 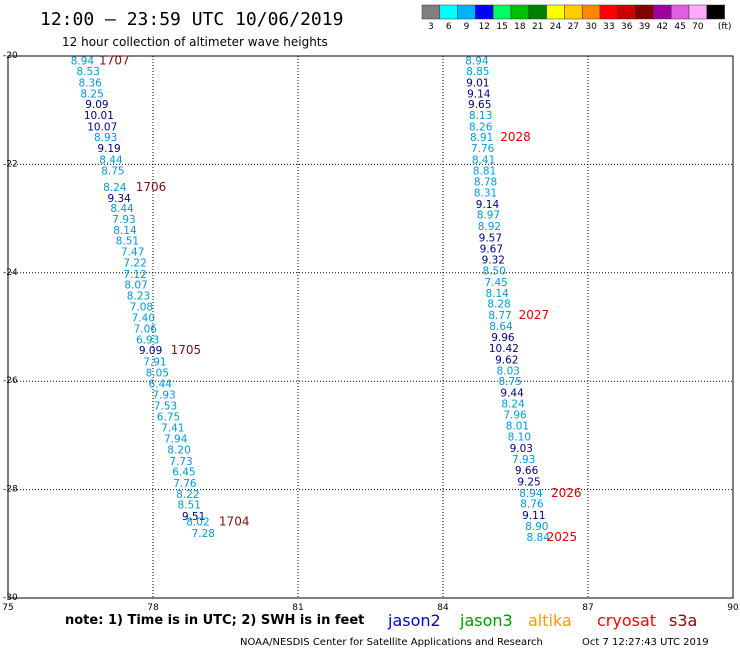 What do you see at coordinates (591, 27) in the screenshot?
I see `color-scale-tick: 30` at bounding box center [591, 27].